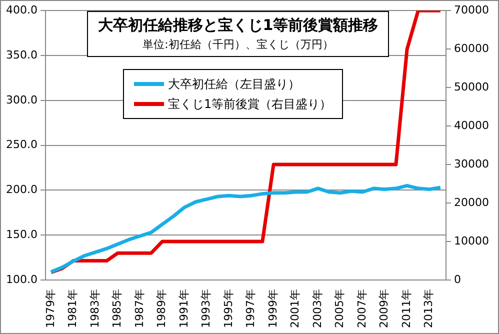 The height and width of the screenshot is (334, 499). What do you see at coordinates (384, 308) in the screenshot?
I see `x-tick-label: 2009年` at bounding box center [384, 308].